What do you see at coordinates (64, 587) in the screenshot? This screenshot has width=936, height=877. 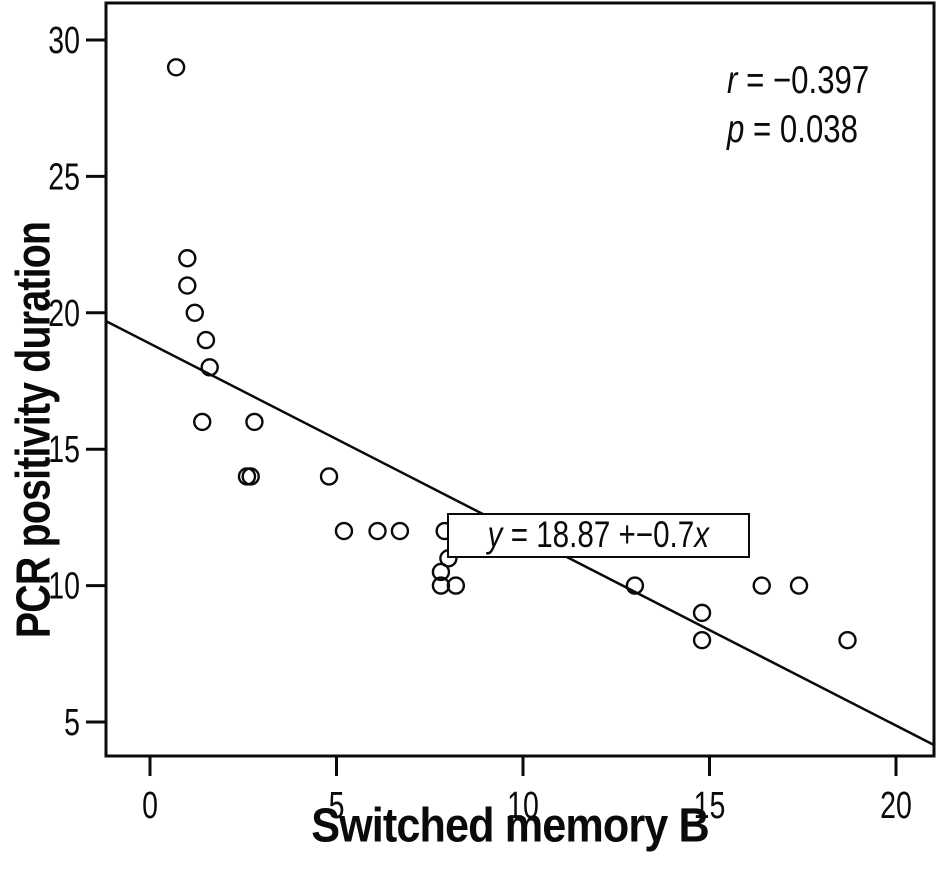 I see `y-tick-label: 10` at bounding box center [64, 587].